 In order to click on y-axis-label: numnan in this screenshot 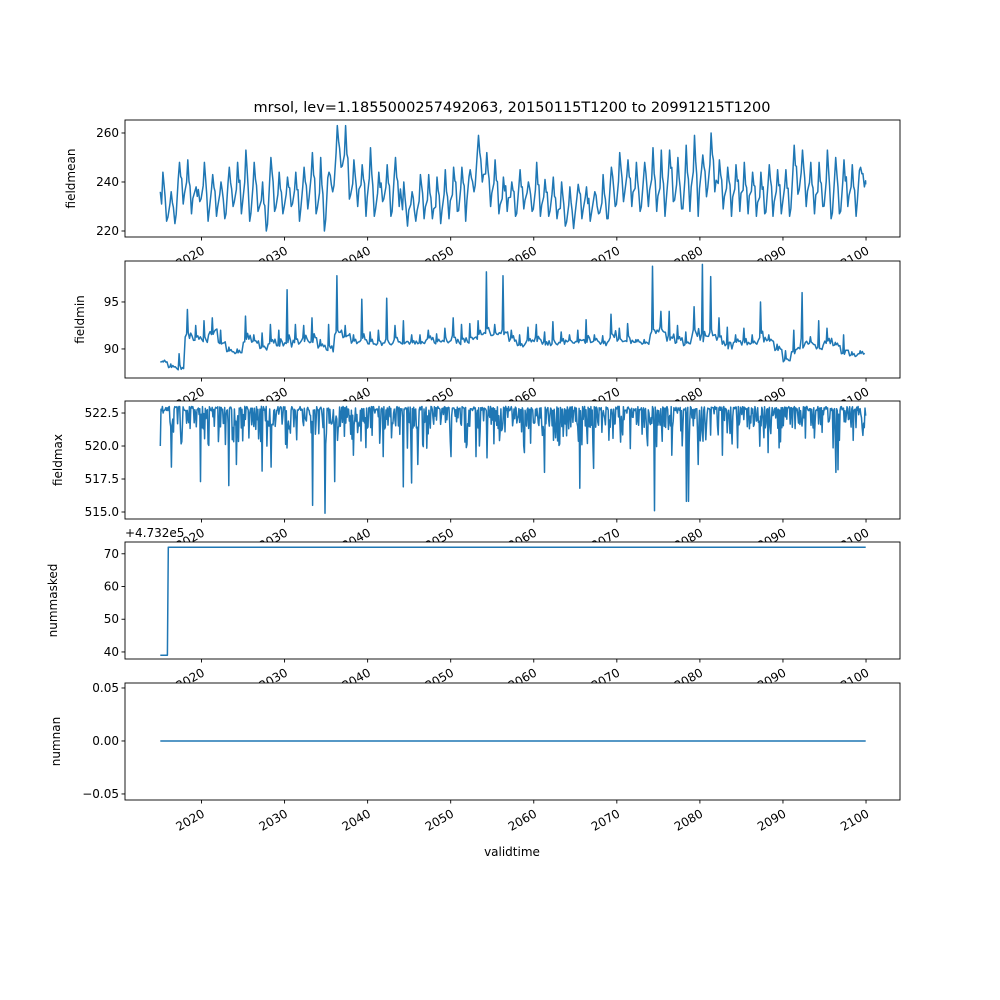, I will do `click(56, 741)`.